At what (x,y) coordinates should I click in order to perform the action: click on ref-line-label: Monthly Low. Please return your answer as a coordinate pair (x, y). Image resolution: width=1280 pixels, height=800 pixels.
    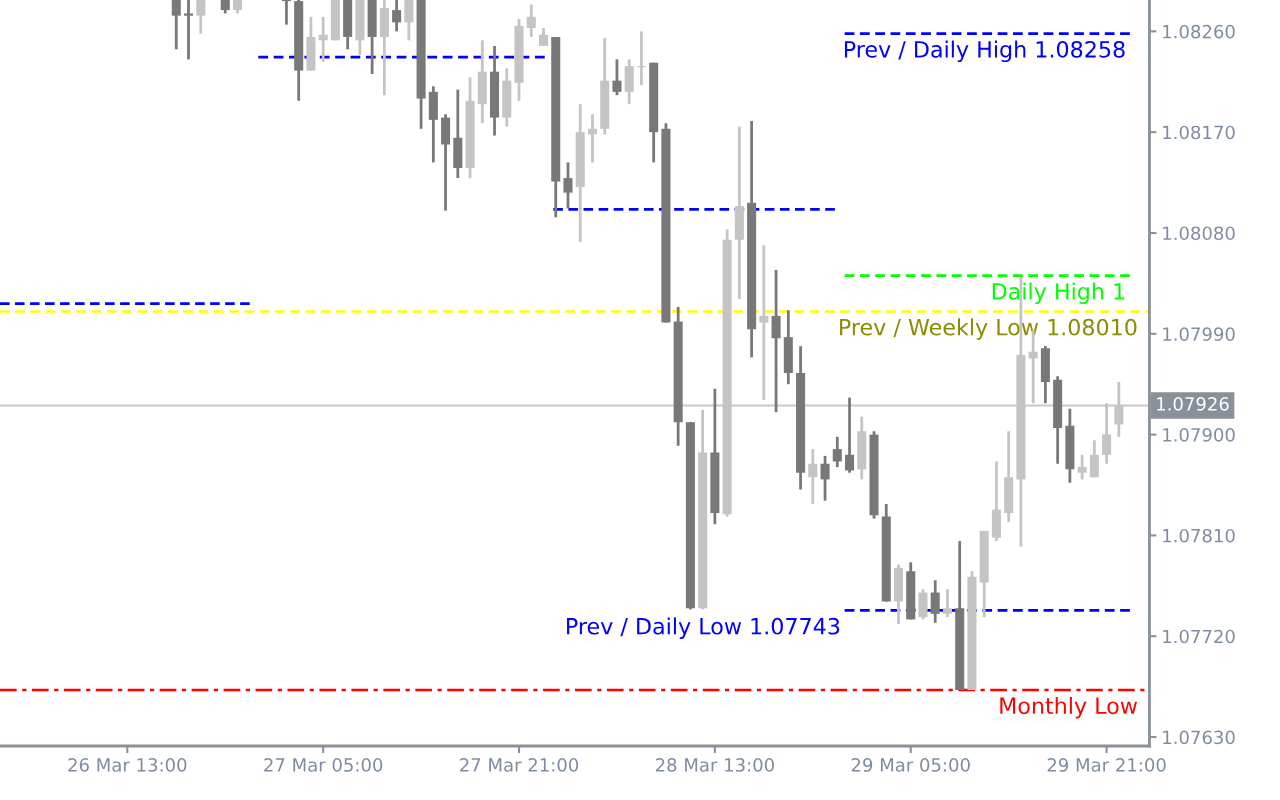
    Looking at the image, I should click on (1069, 707).